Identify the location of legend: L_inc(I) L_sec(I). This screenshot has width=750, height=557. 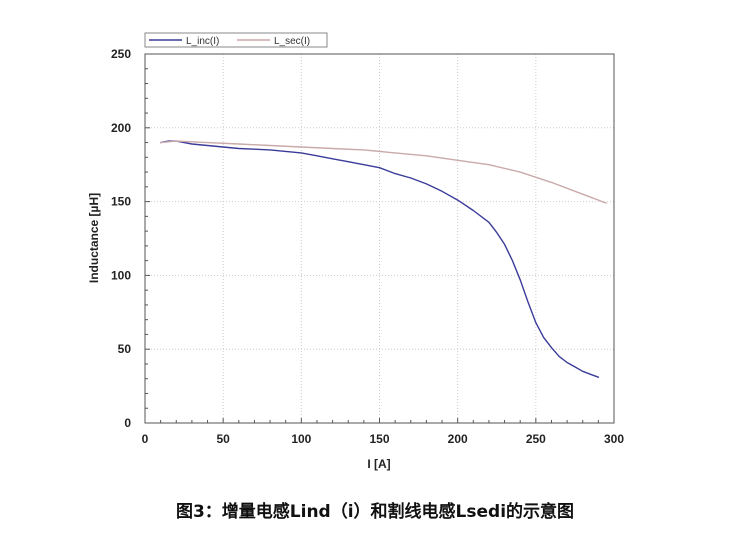
(236, 40).